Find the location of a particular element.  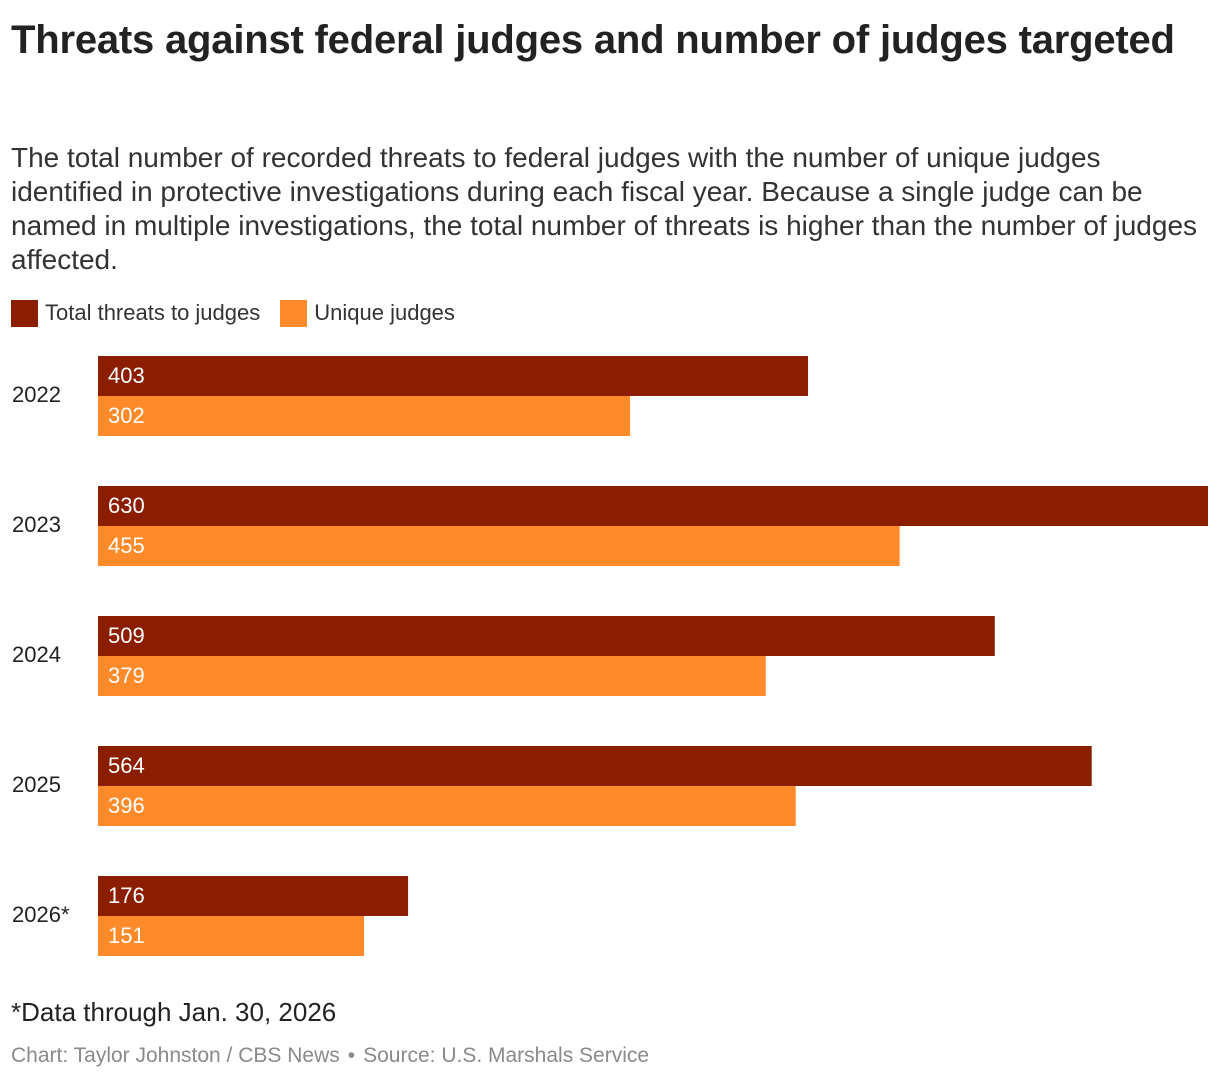

legend: Total threats to judges Unique judges is located at coordinates (243, 313).